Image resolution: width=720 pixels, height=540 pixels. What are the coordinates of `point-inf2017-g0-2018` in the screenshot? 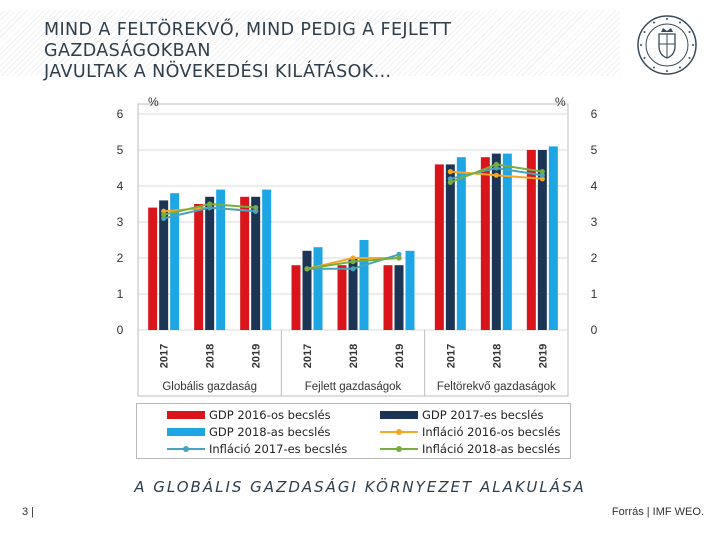 It's located at (210, 208).